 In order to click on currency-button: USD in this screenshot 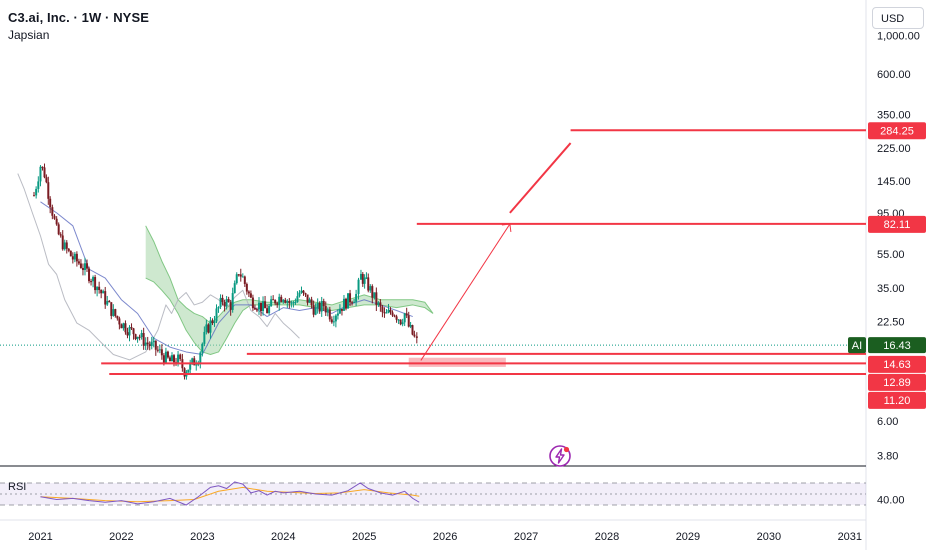, I will do `click(898, 18)`.